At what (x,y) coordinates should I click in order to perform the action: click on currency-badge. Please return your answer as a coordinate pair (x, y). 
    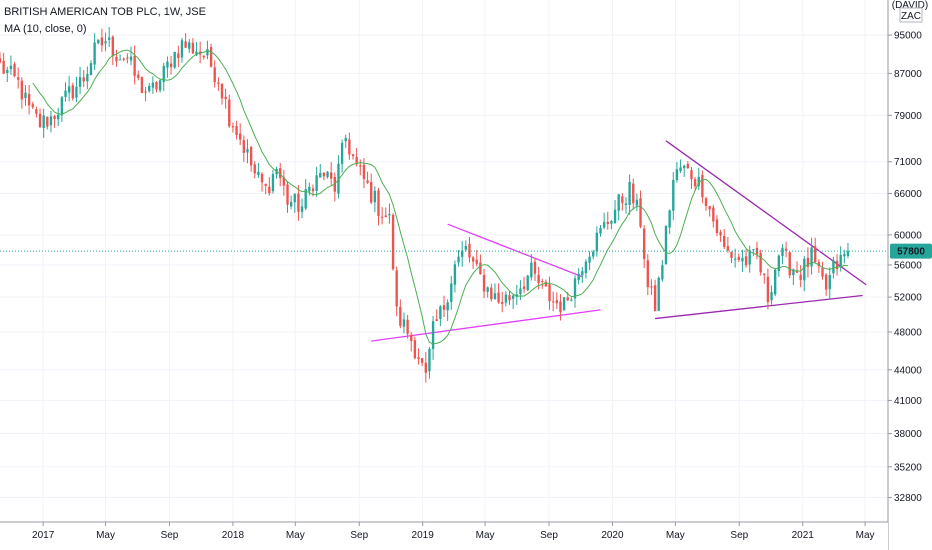
    Looking at the image, I should click on (911, 15).